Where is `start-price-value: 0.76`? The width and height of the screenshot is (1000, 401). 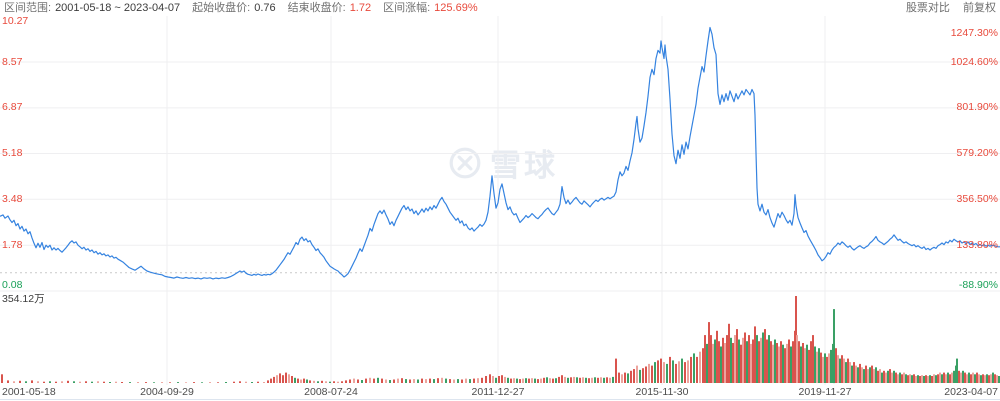
start-price-value: 0.76 is located at coordinates (265, 8).